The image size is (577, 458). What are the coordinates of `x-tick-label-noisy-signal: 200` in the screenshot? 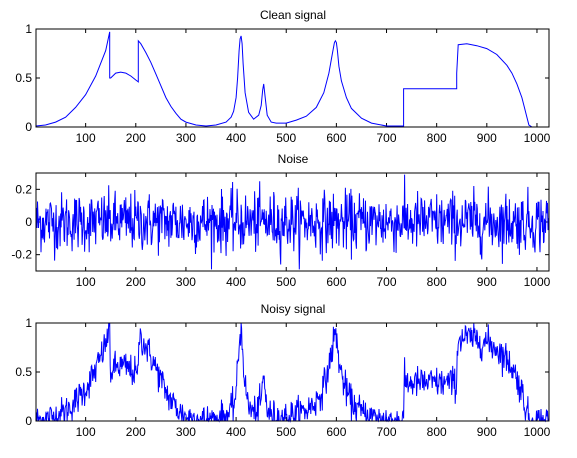 It's located at (136, 432).